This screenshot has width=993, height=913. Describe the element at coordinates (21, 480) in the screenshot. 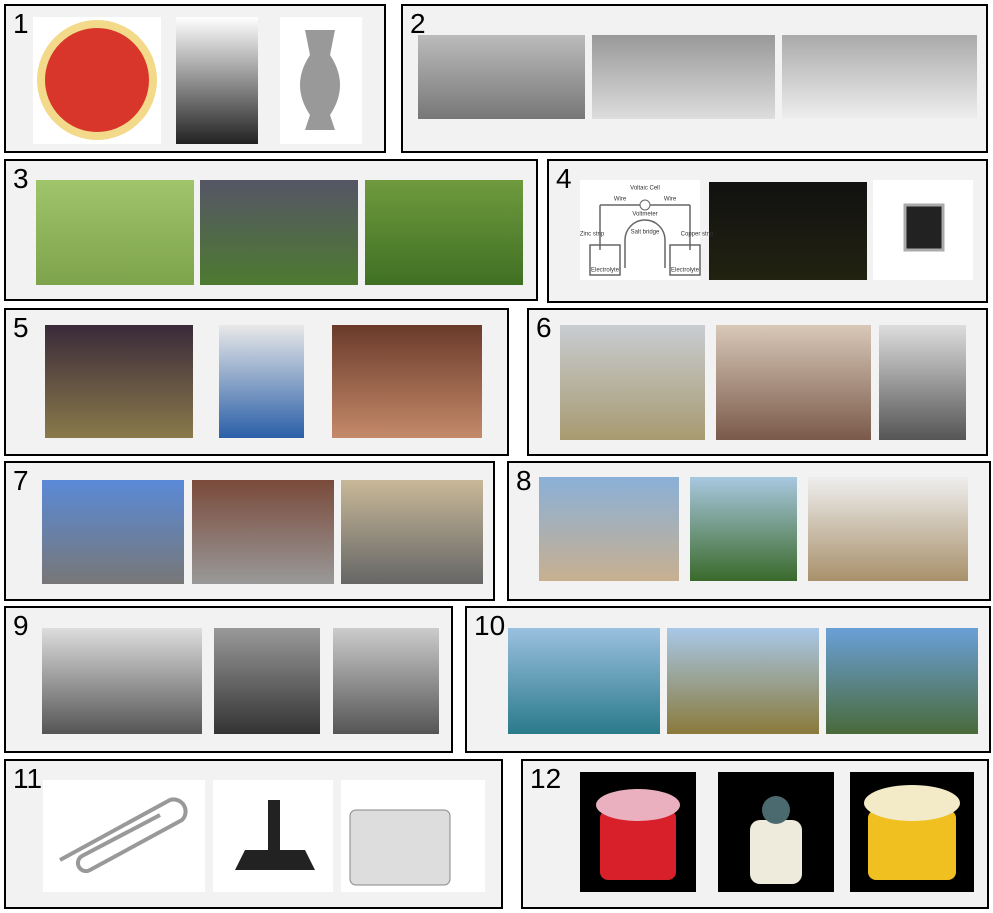

I see `panel-number: 7` at that location.